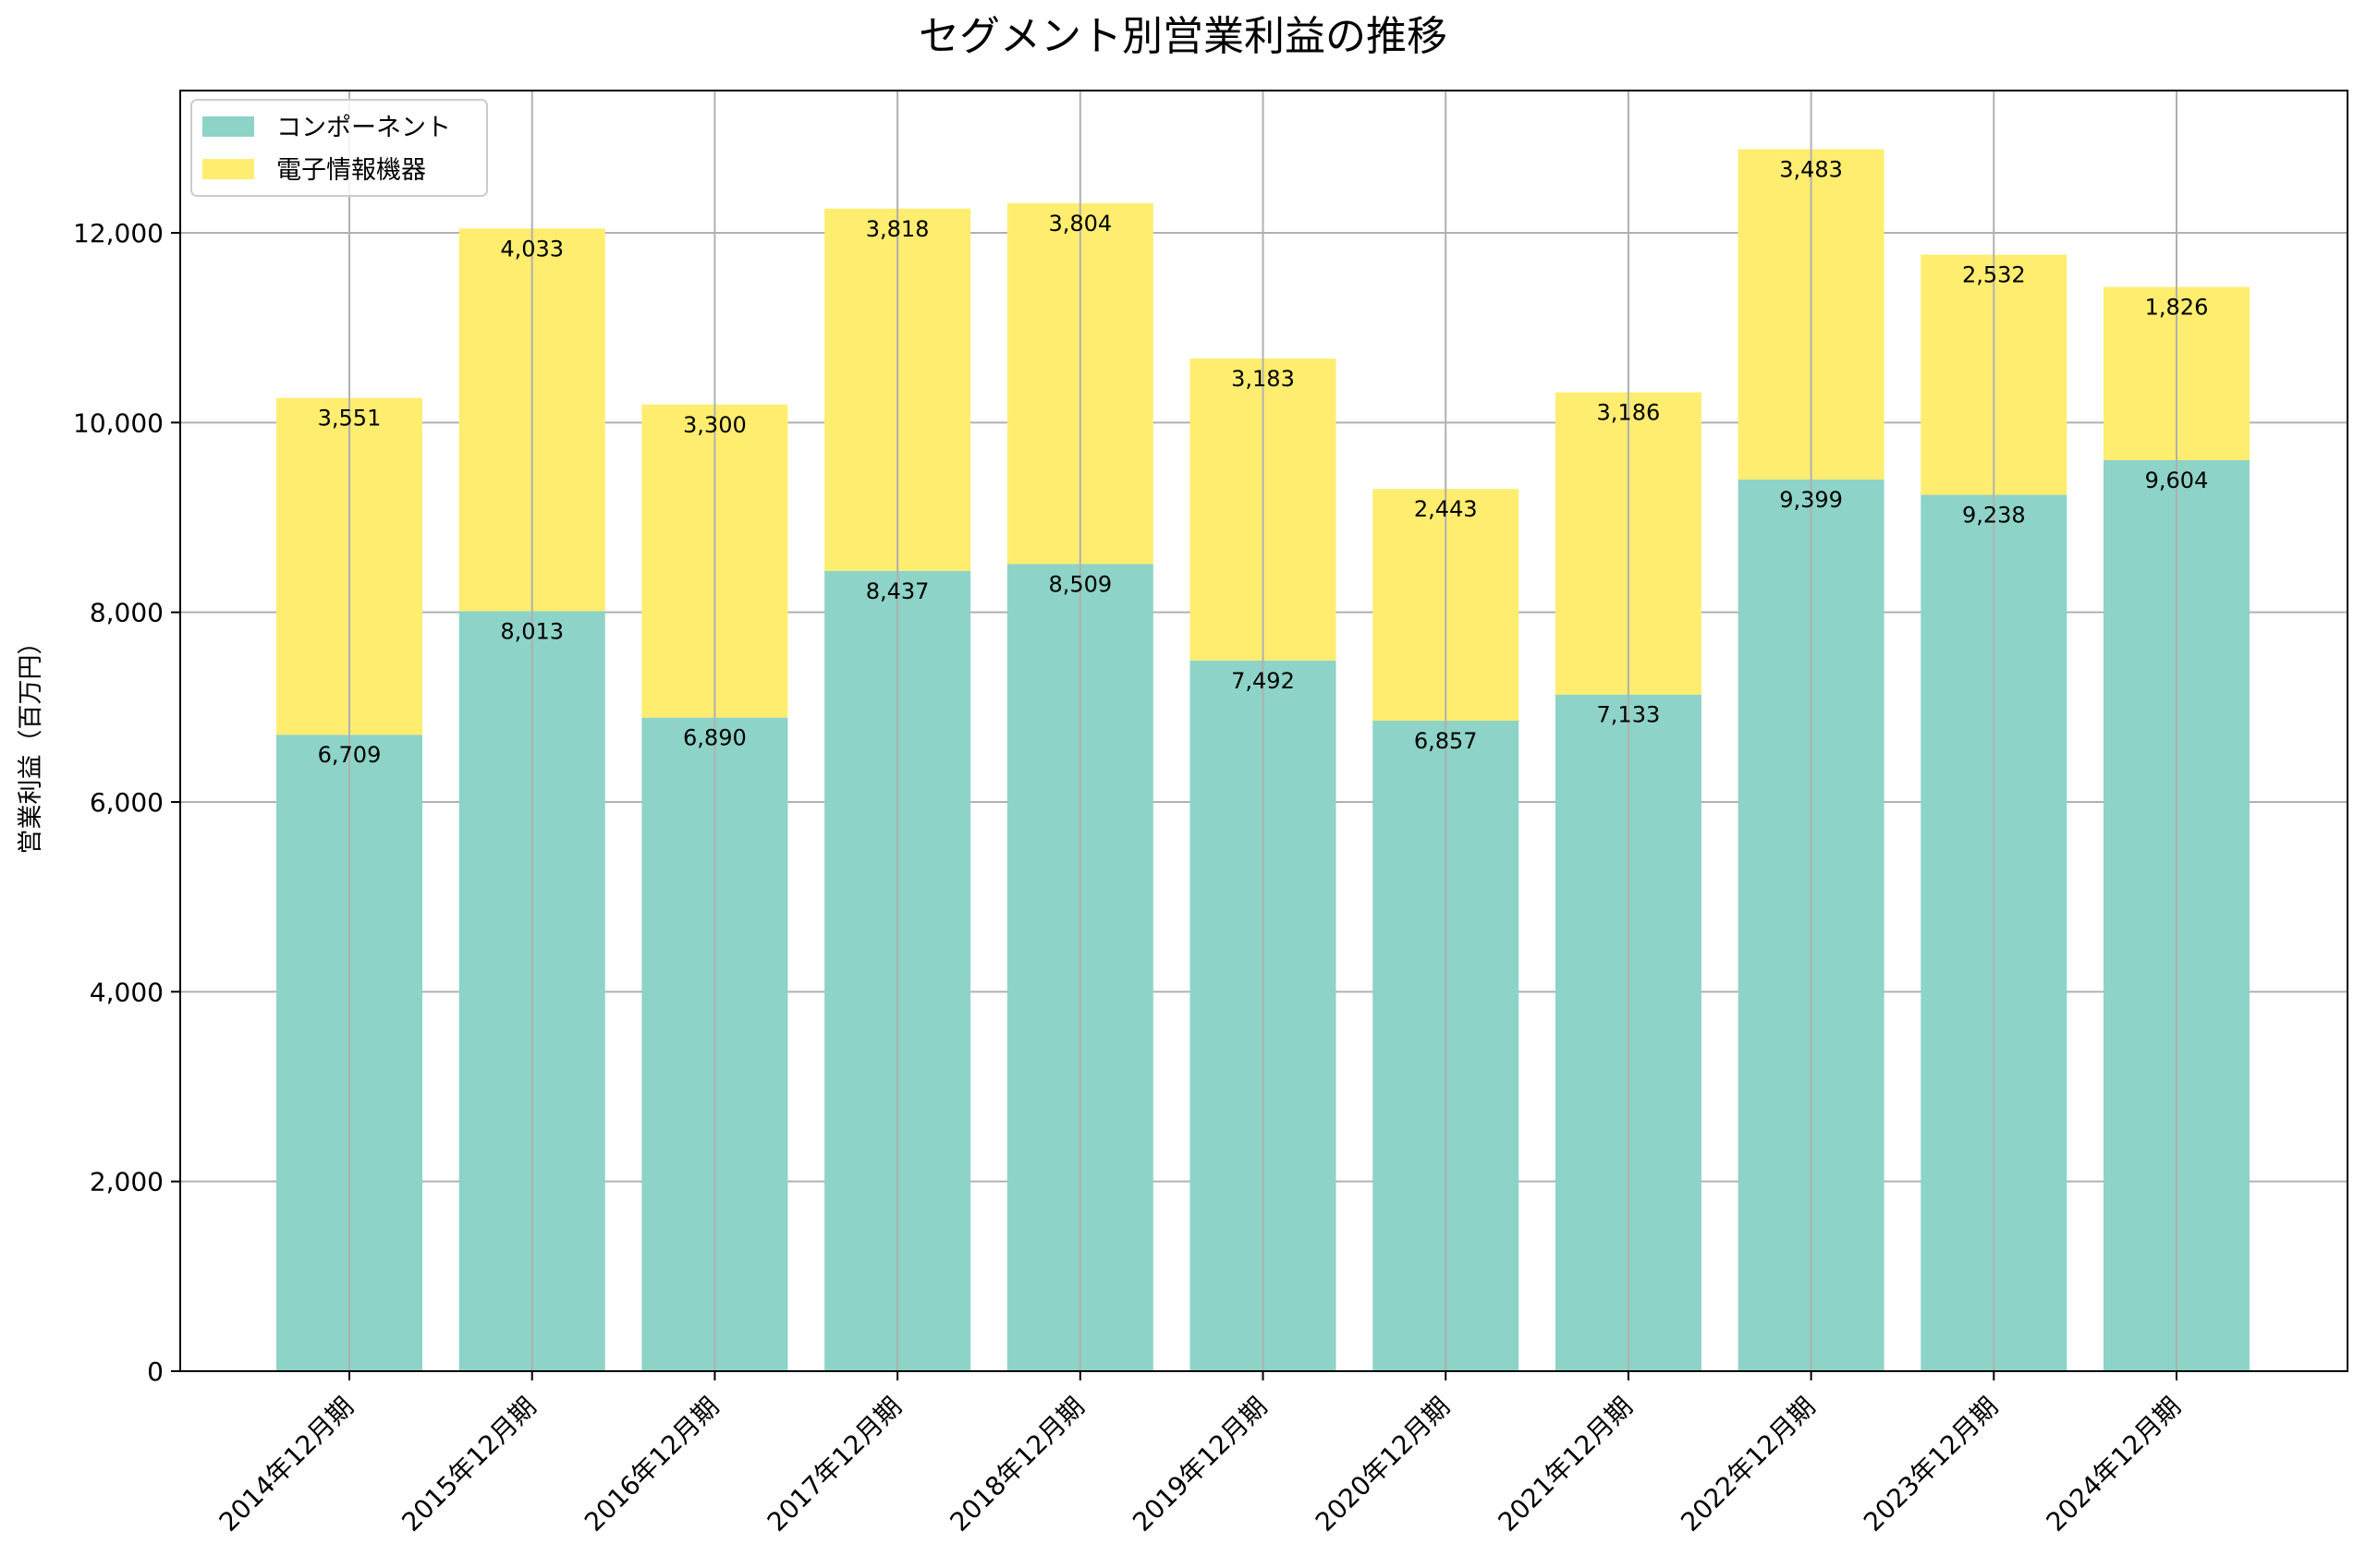 This screenshot has width=2366, height=1568. I want to click on legend-box, so click(339, 148).